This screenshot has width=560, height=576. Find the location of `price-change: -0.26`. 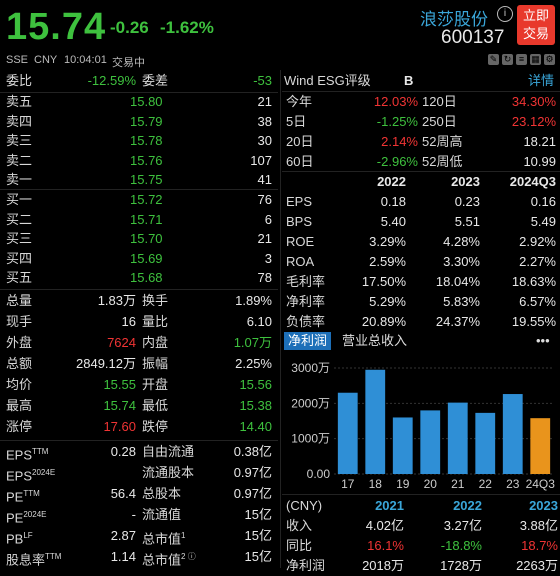

price-change: -0.26 is located at coordinates (129, 27).